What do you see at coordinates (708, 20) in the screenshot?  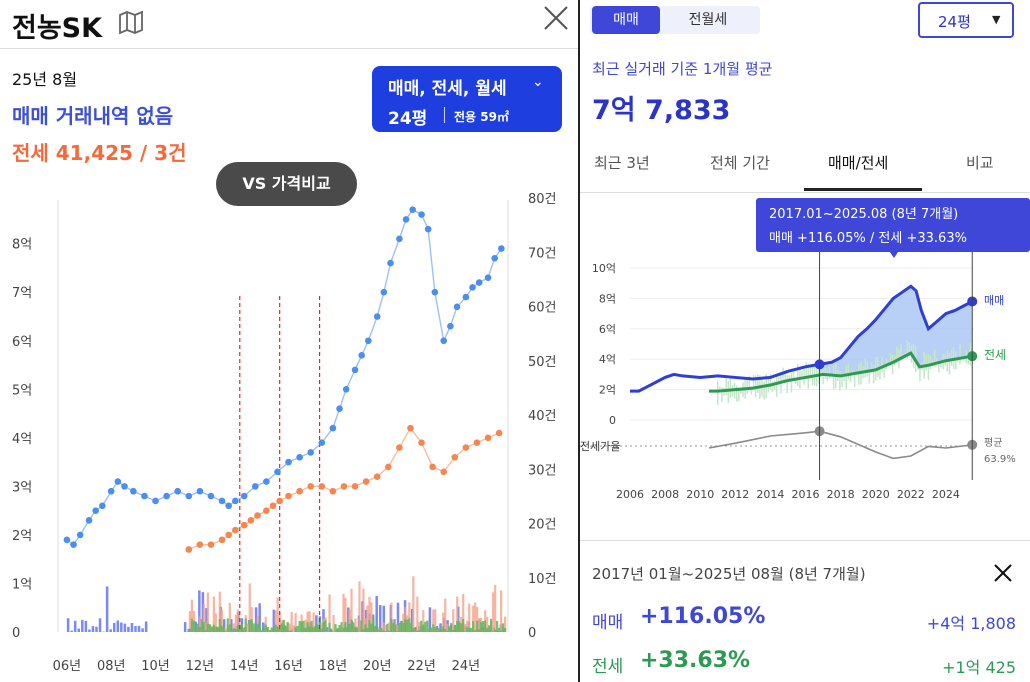 I see `tab-rent: 전월세` at bounding box center [708, 20].